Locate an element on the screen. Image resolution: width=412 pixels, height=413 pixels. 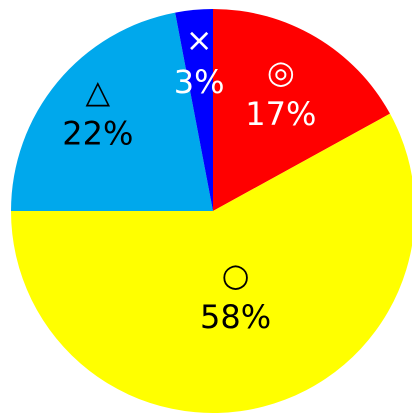
slice-value-label: 3% is located at coordinates (199, 82).